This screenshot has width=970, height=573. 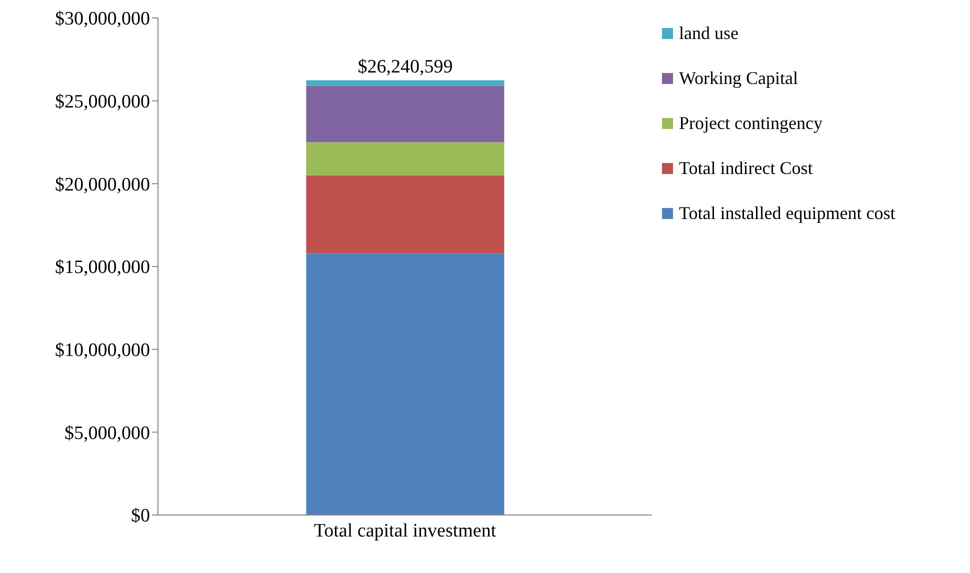 I want to click on y-tick-label: $25,000,000, so click(x=102, y=102).